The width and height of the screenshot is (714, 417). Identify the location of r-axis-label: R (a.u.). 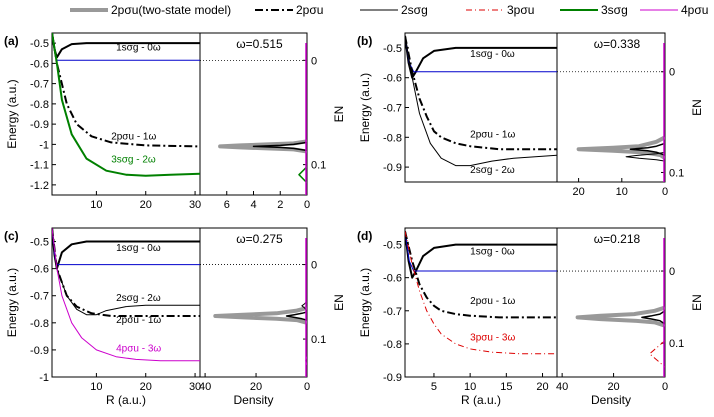
(126, 400).